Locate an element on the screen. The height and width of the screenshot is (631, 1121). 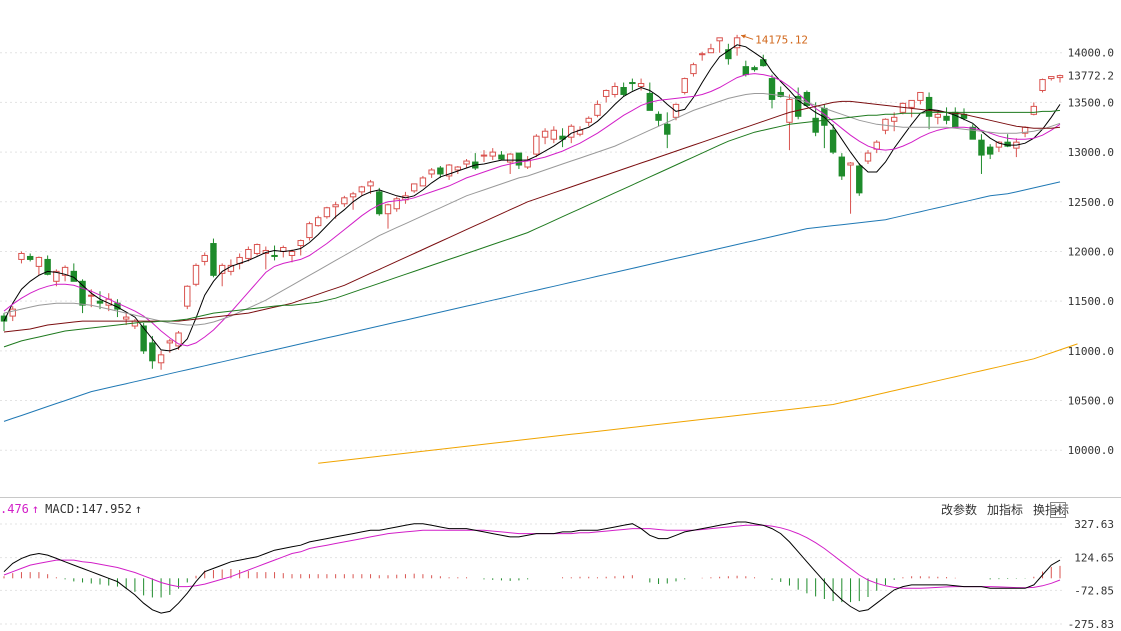
dea-line is located at coordinates (532, 556).